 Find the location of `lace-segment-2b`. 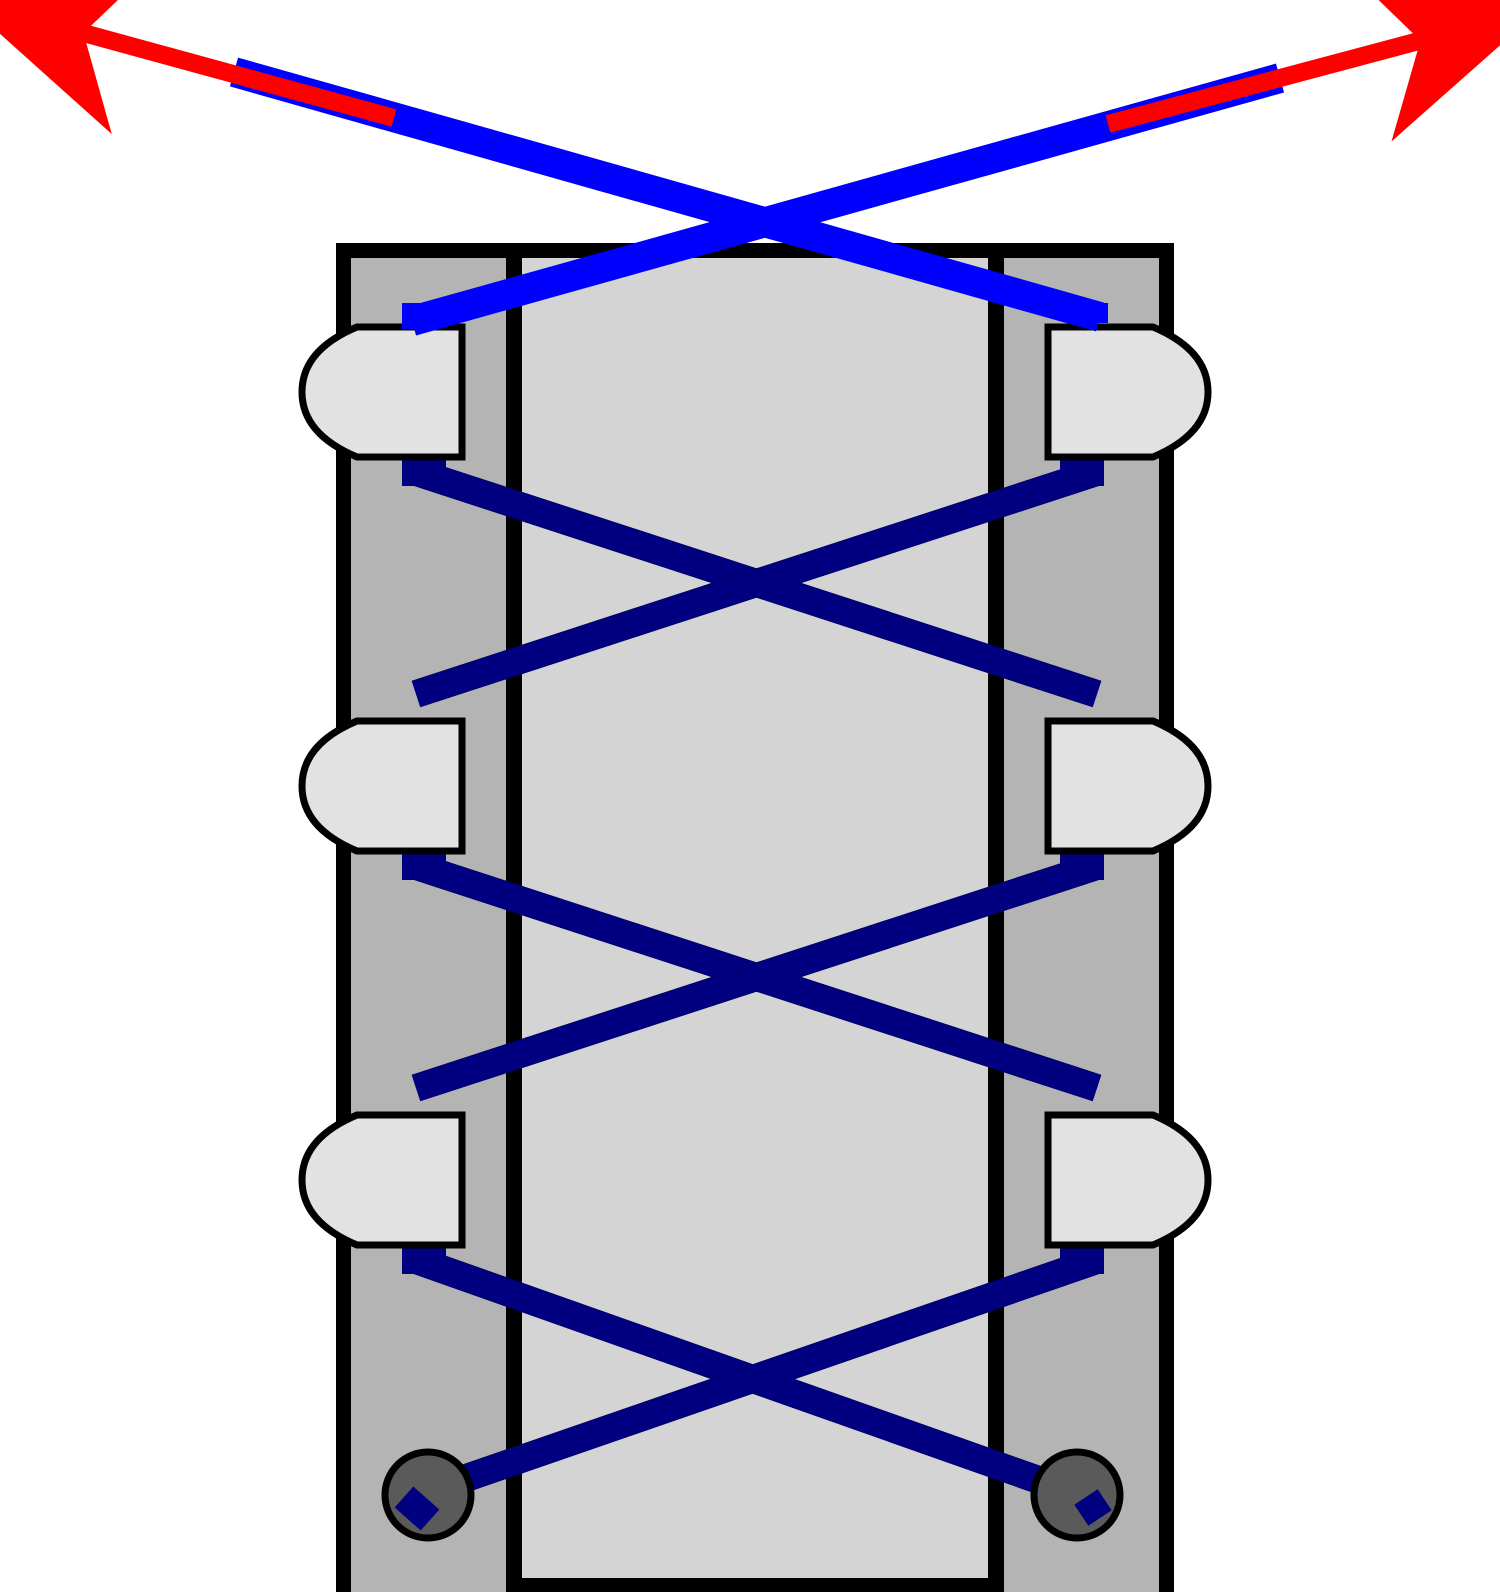

lace-segment-2b is located at coordinates (756, 977).